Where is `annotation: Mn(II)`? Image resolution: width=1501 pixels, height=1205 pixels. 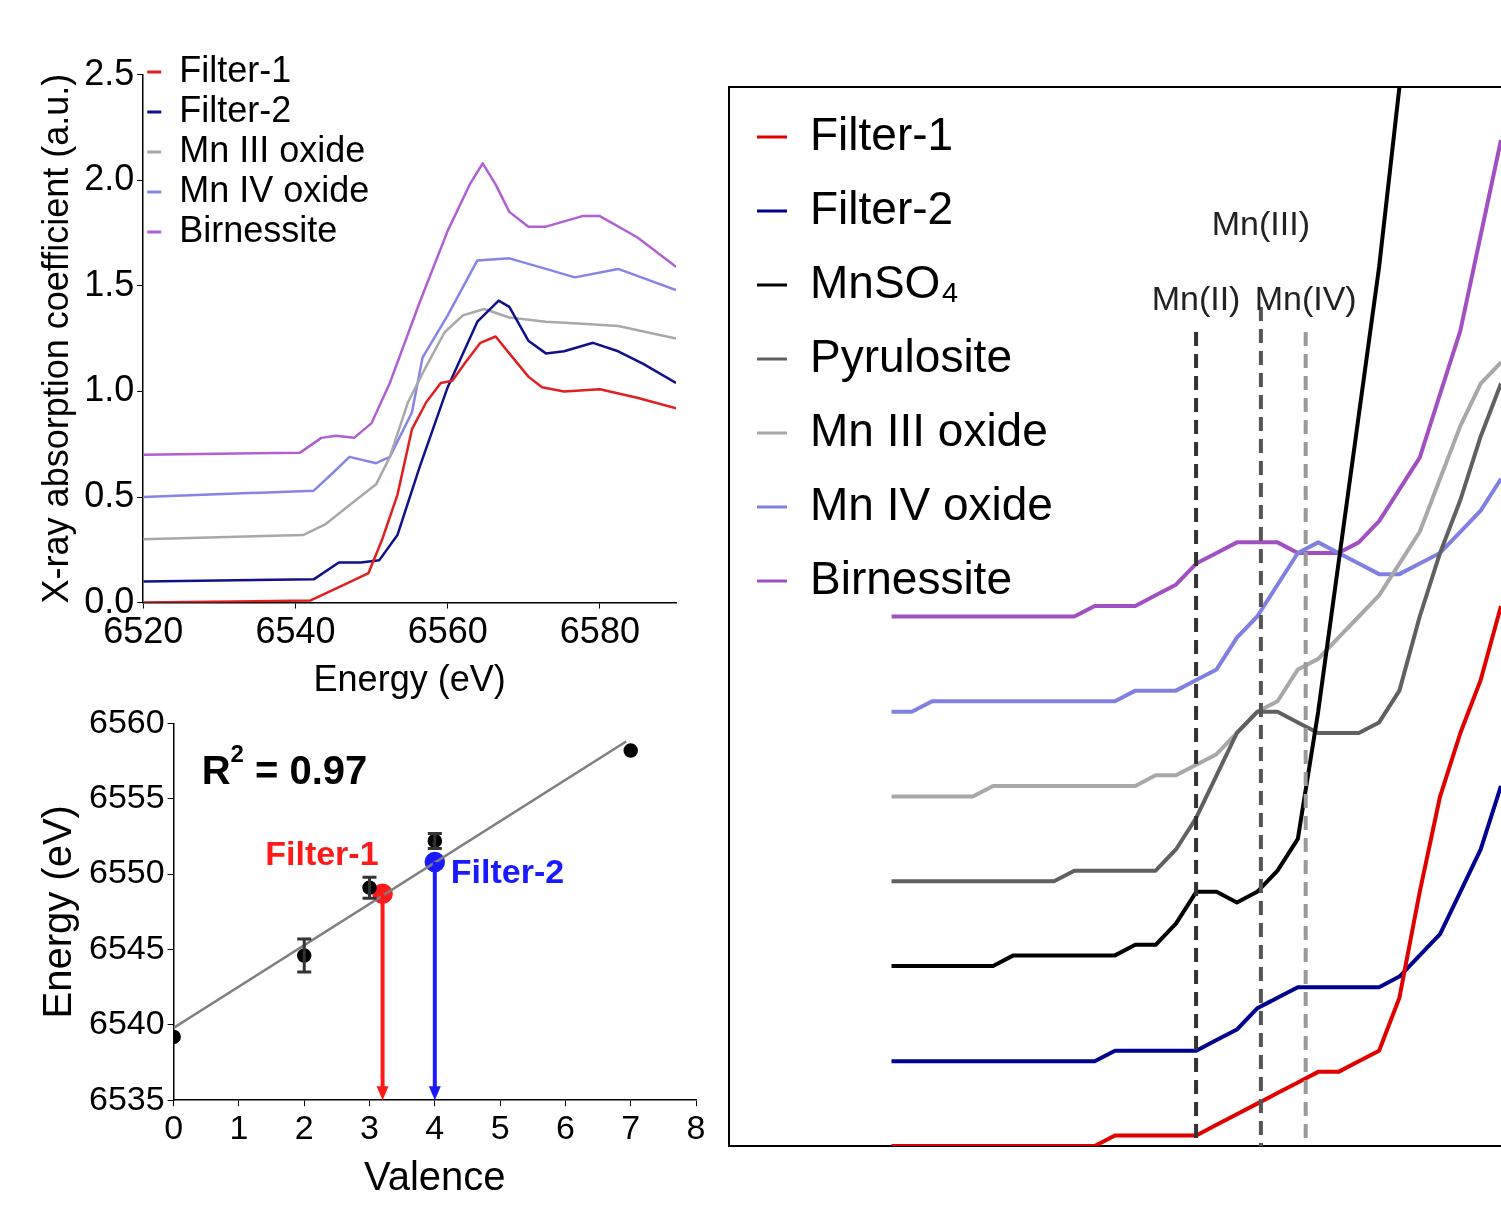
annotation: Mn(II) is located at coordinates (1196, 298).